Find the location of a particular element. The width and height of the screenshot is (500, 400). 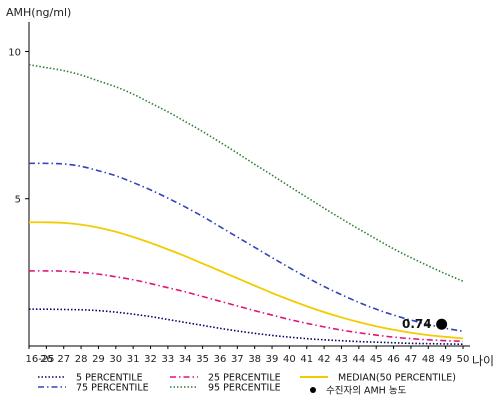

x-tick-label: 41 is located at coordinates (306, 359).